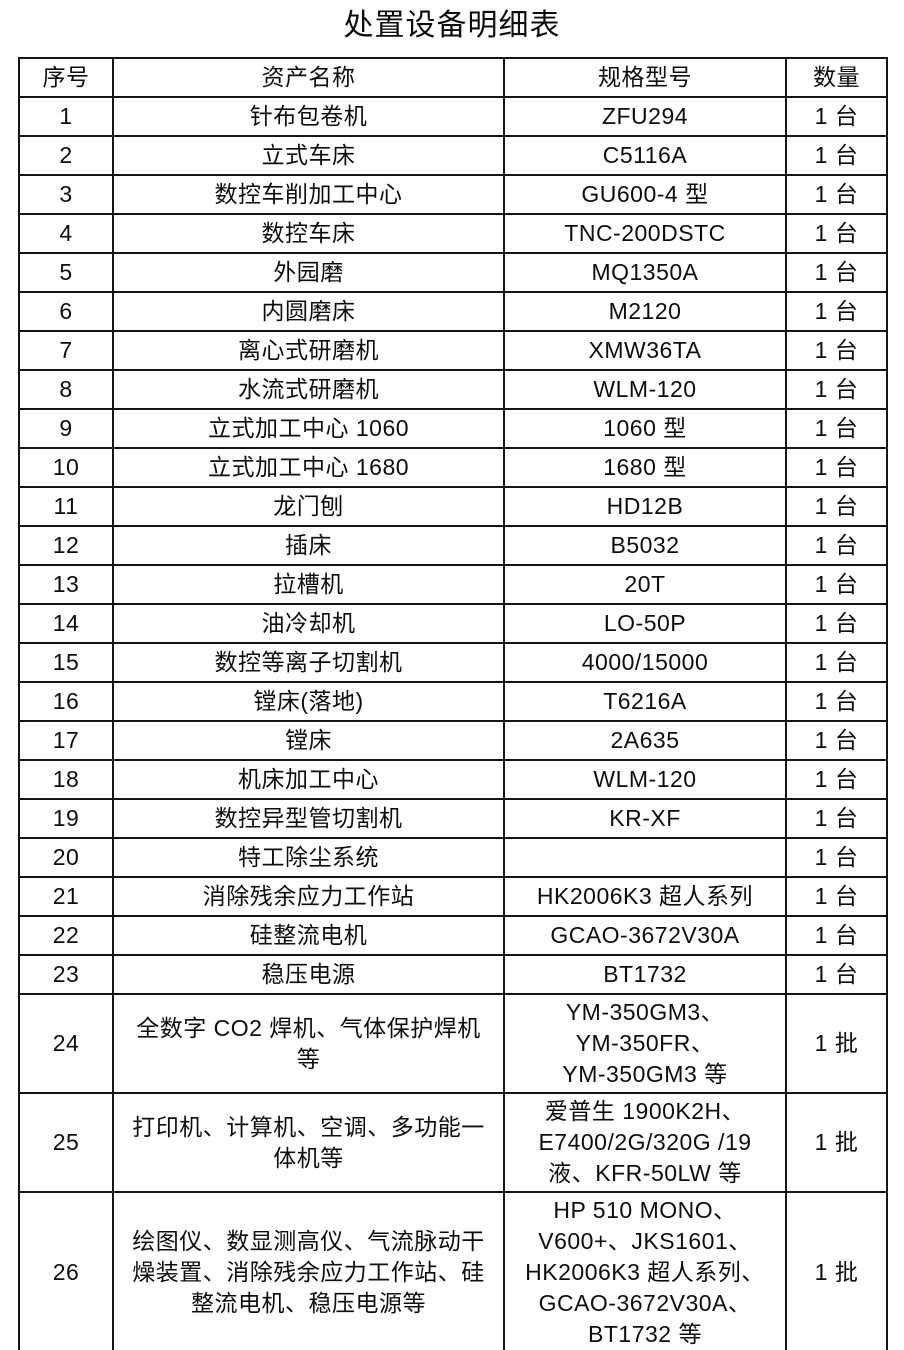 The width and height of the screenshot is (904, 1350). I want to click on cell-spec-model: XMW36TA, so click(645, 350).